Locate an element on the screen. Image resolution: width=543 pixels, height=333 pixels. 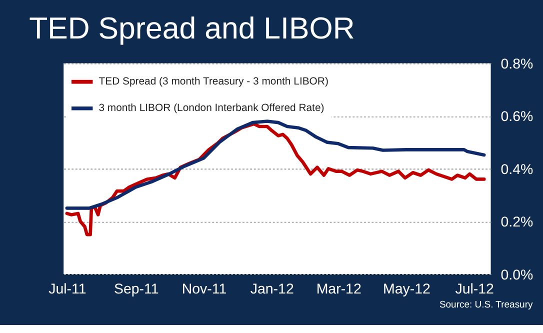
y-tick-label: 0.2% is located at coordinates (517, 222).